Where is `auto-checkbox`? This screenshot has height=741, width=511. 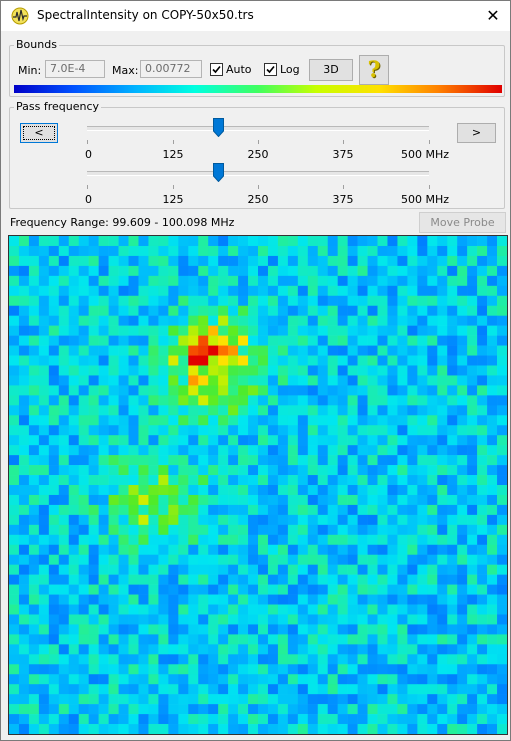 auto-checkbox is located at coordinates (216, 69).